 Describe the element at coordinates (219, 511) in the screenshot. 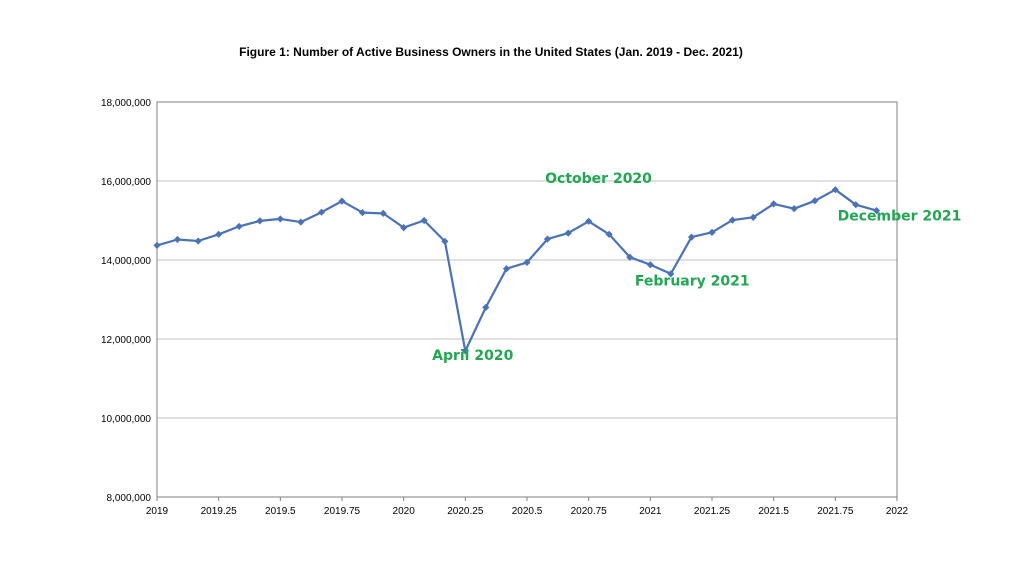

I see `x-tick-label: 2019.25` at that location.